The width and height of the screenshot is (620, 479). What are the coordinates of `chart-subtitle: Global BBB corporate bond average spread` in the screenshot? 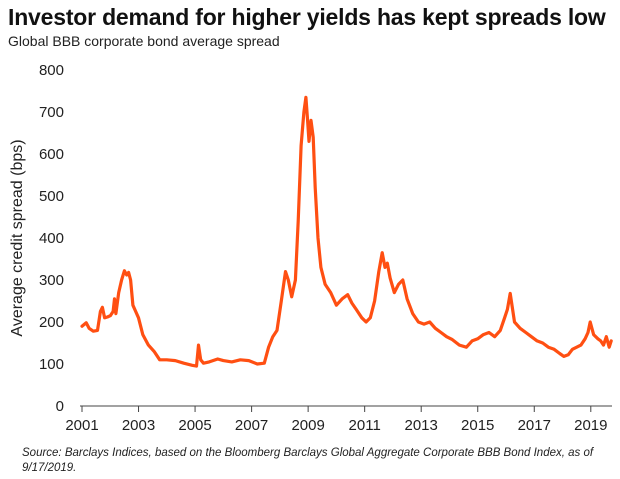 It's located at (144, 41).